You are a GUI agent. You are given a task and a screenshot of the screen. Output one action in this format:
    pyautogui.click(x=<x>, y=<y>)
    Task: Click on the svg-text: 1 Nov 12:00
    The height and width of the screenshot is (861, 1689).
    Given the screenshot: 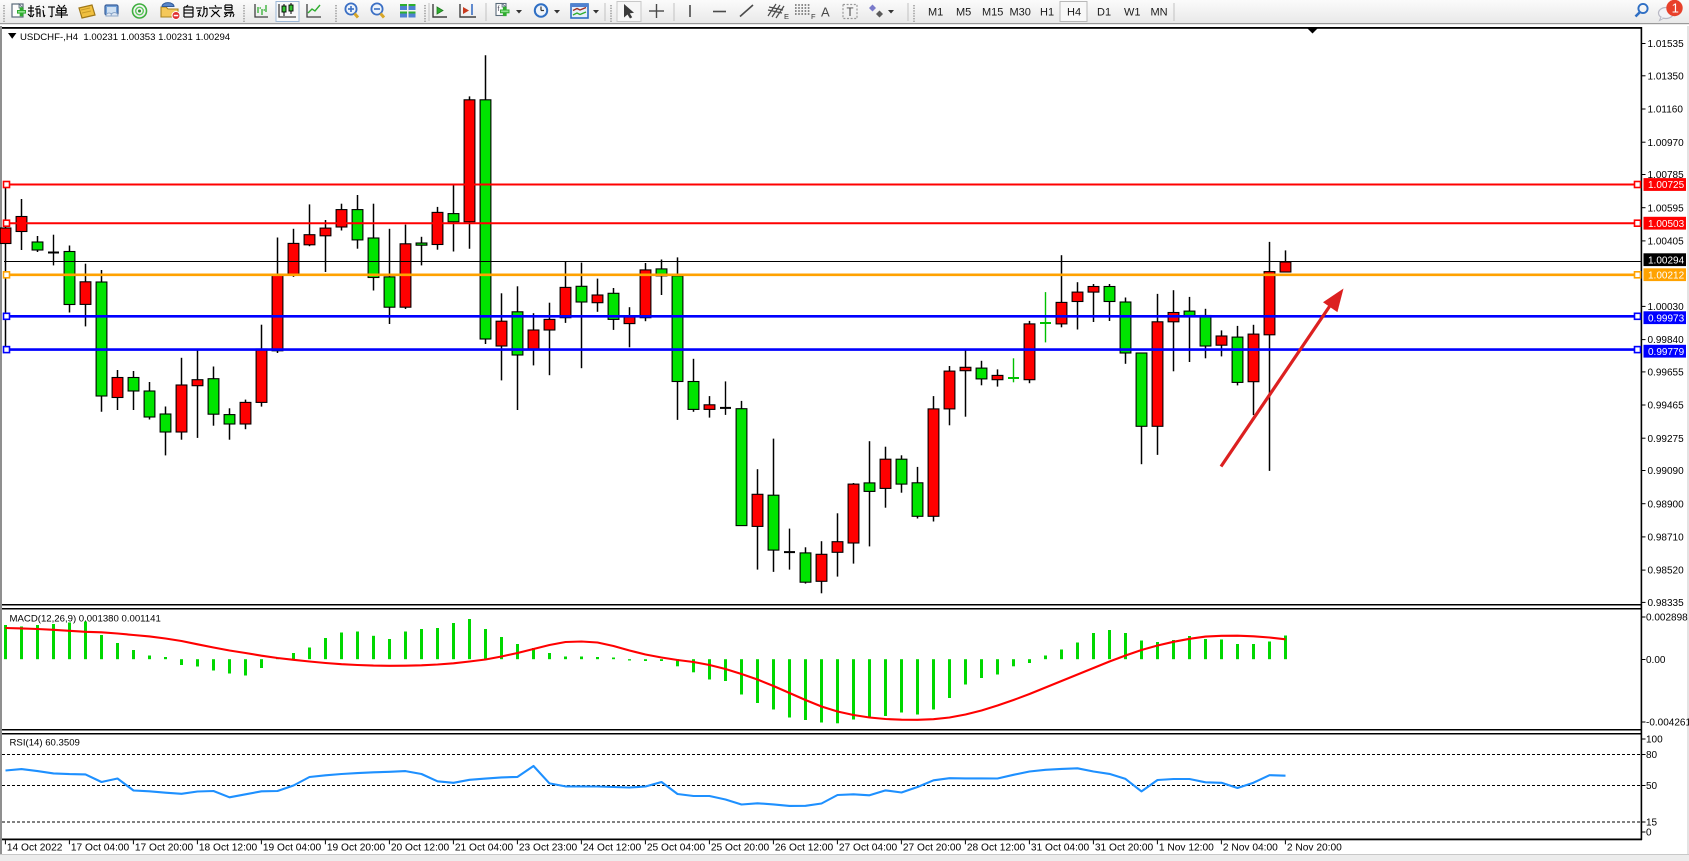 What is the action you would take?
    pyautogui.click(x=1186, y=848)
    